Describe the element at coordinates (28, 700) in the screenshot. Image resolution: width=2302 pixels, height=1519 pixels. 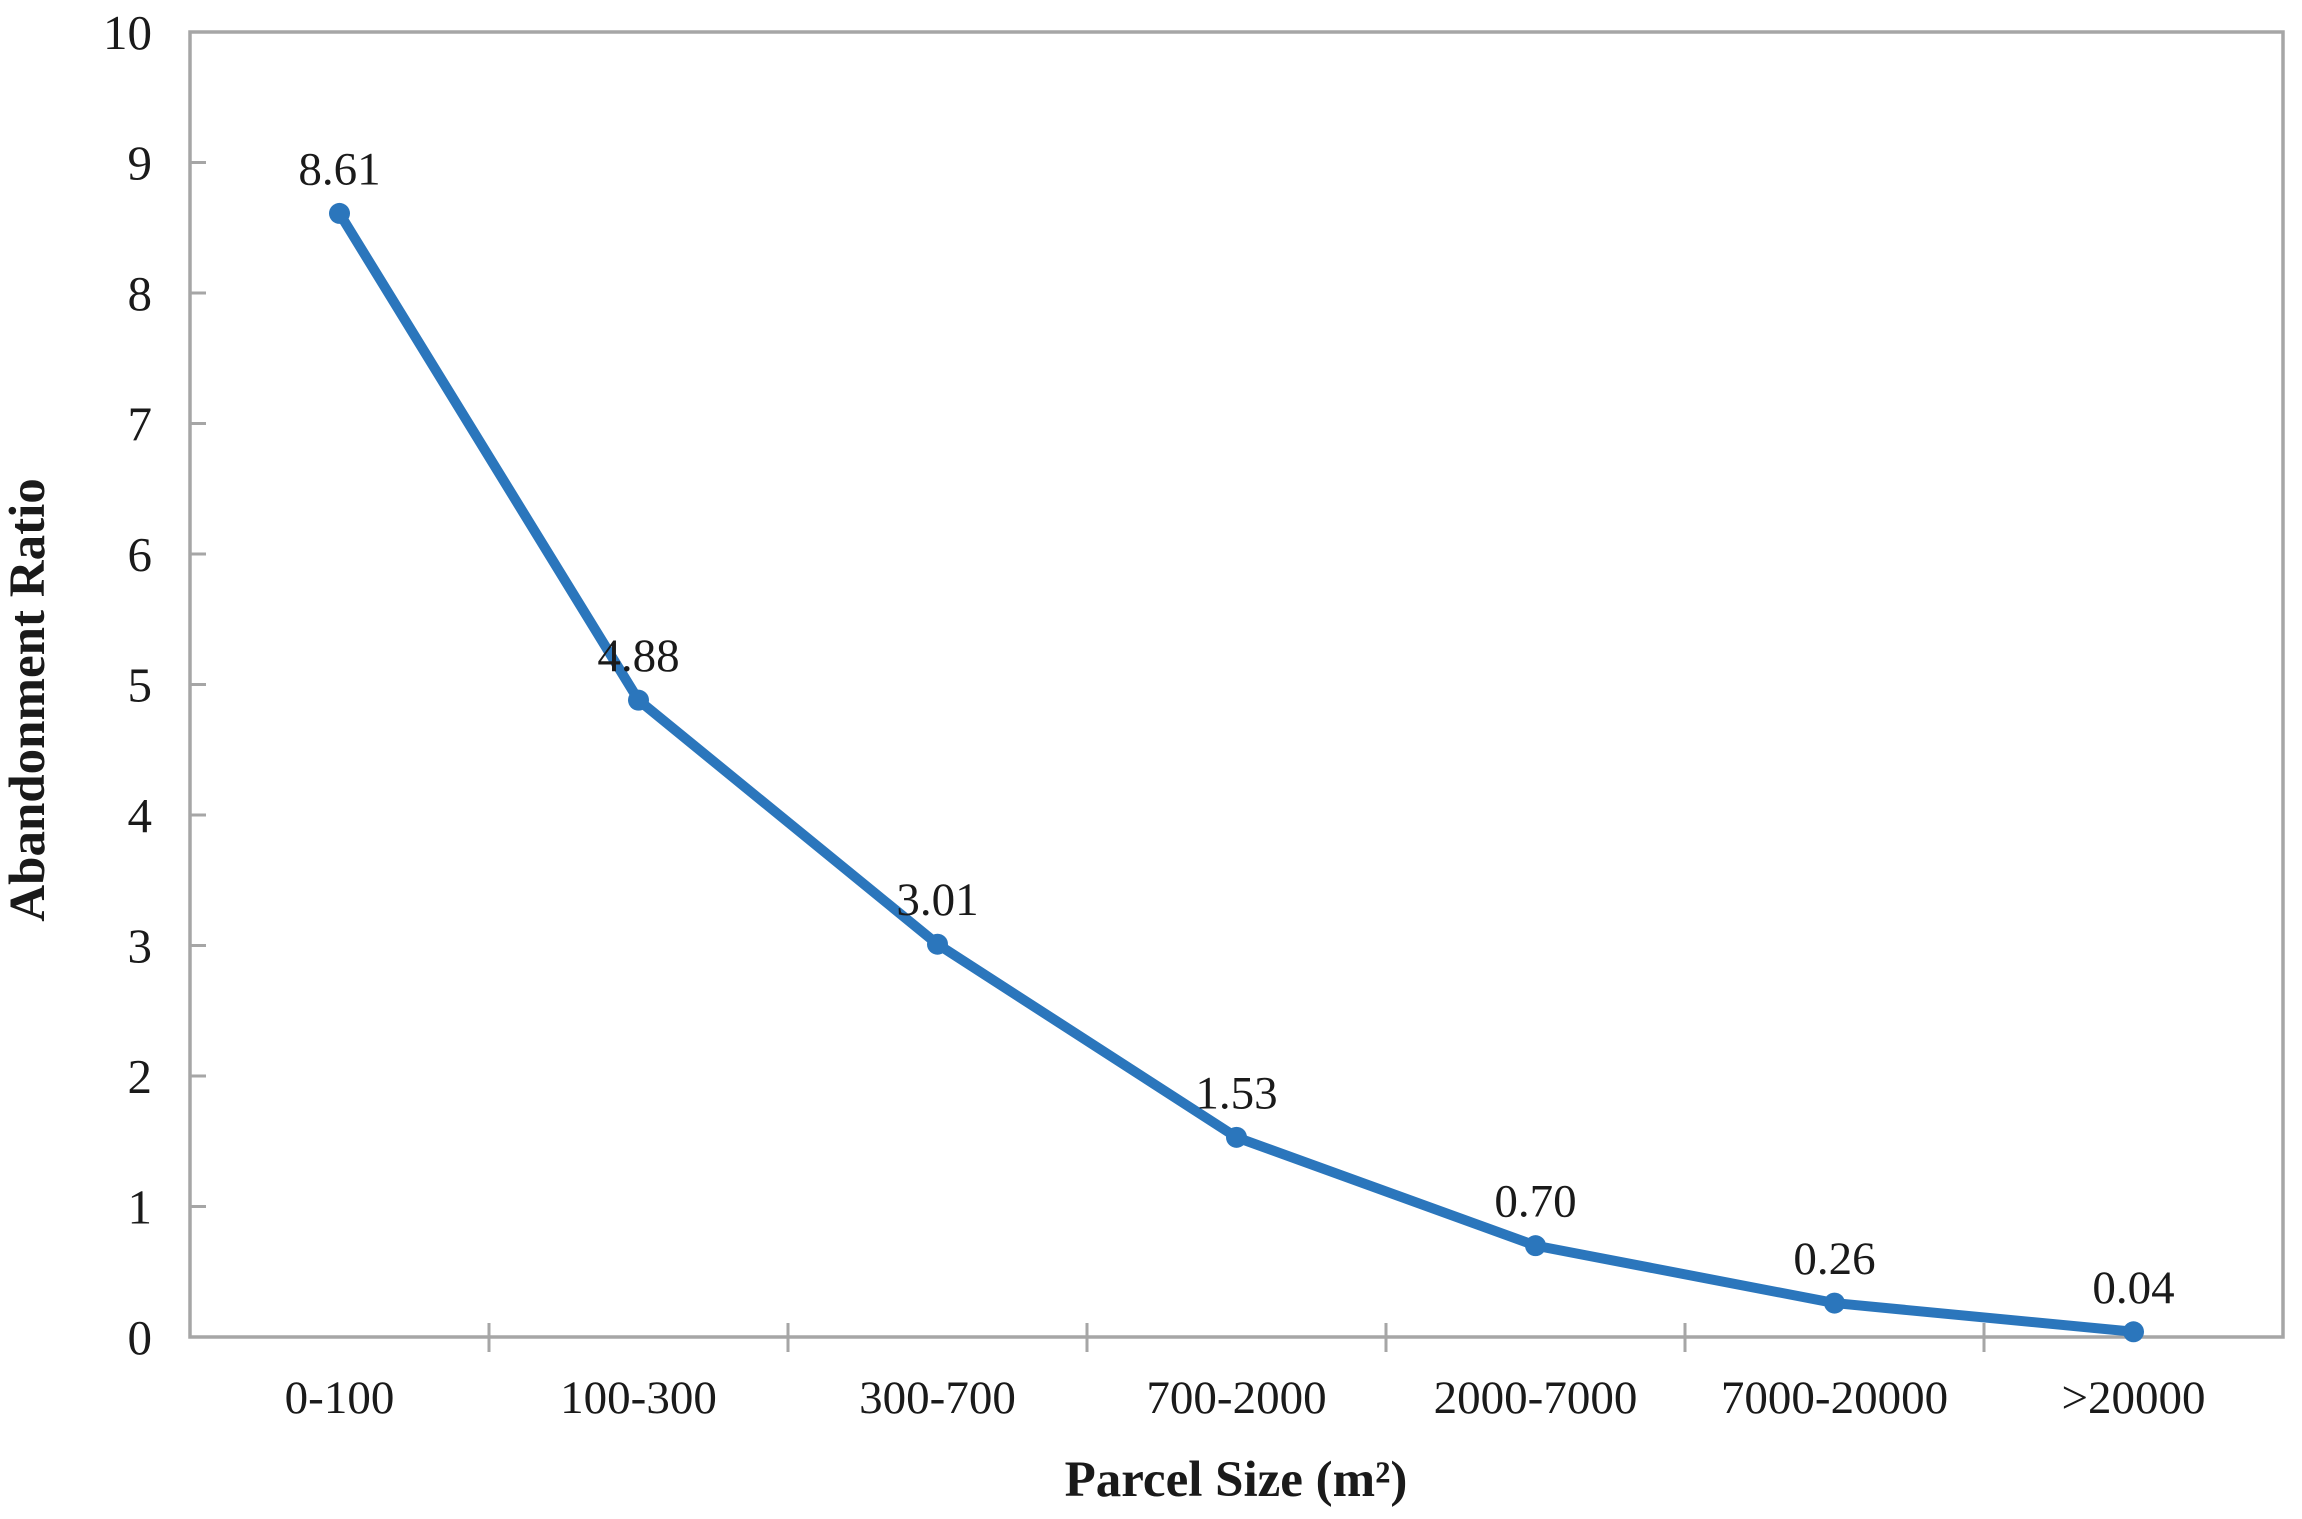
I see `y-axis-title: Abandonment Ratio` at that location.